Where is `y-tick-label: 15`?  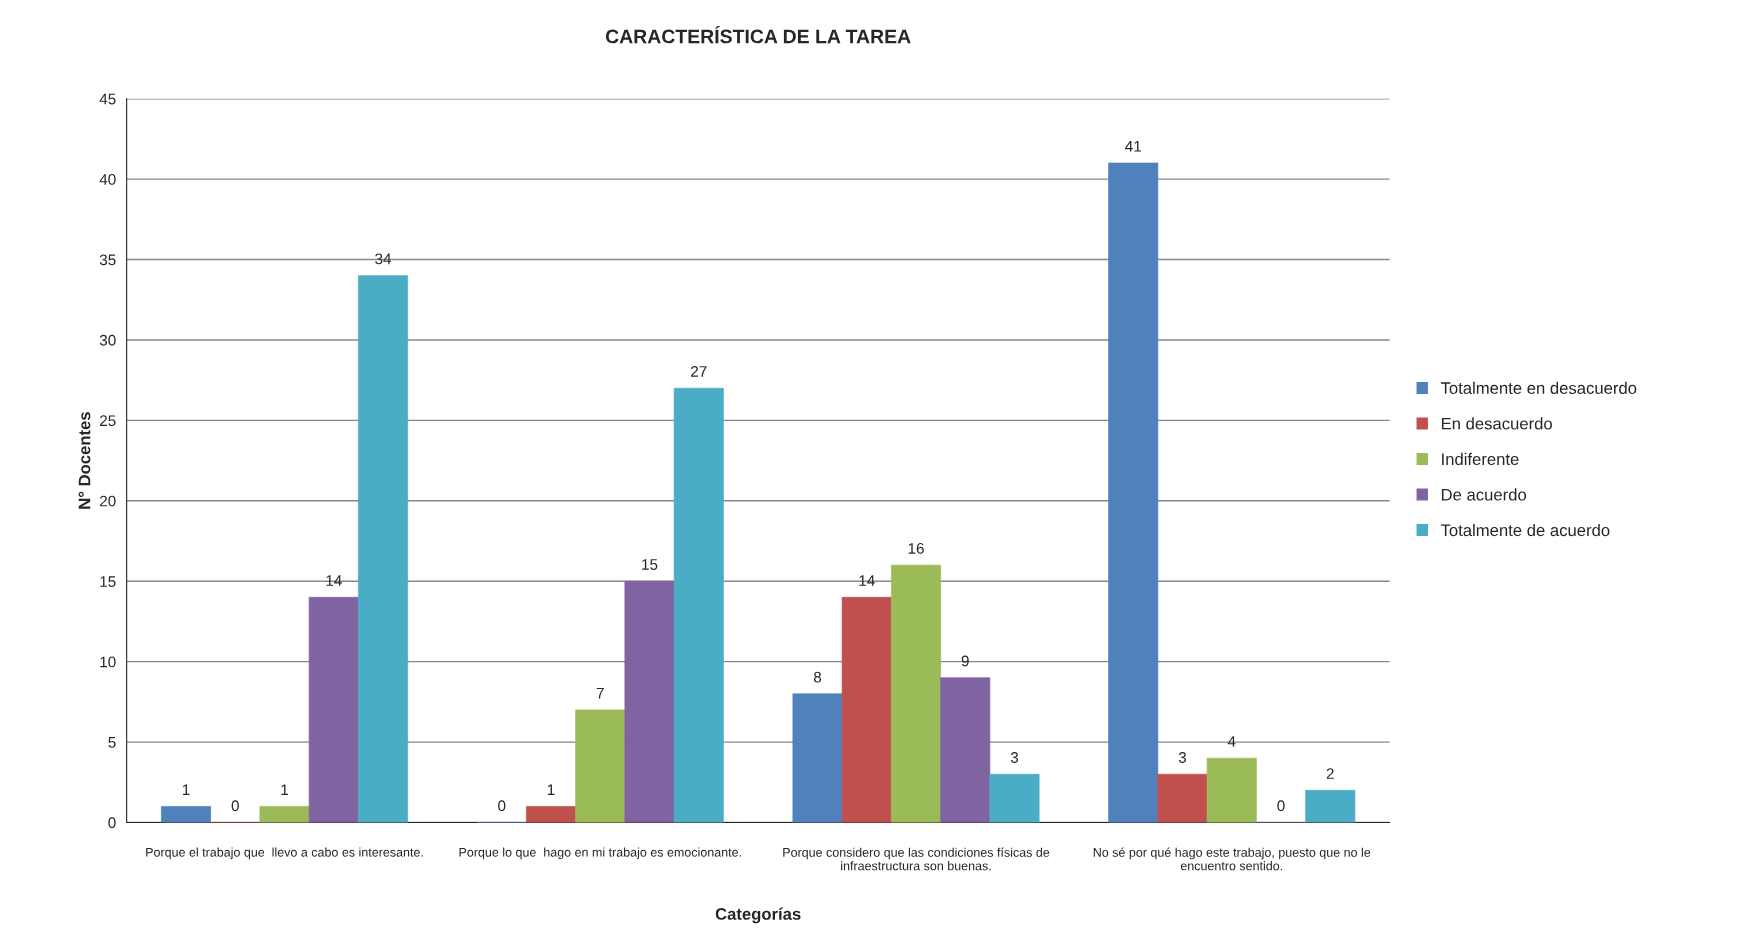
y-tick-label: 15 is located at coordinates (108, 581).